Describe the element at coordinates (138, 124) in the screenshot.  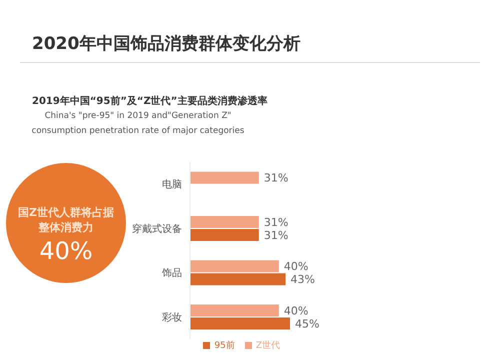
I see `text: China's "pre-95" in 2019 and"Generation Z" consumption penetration rate of major categories` at that location.